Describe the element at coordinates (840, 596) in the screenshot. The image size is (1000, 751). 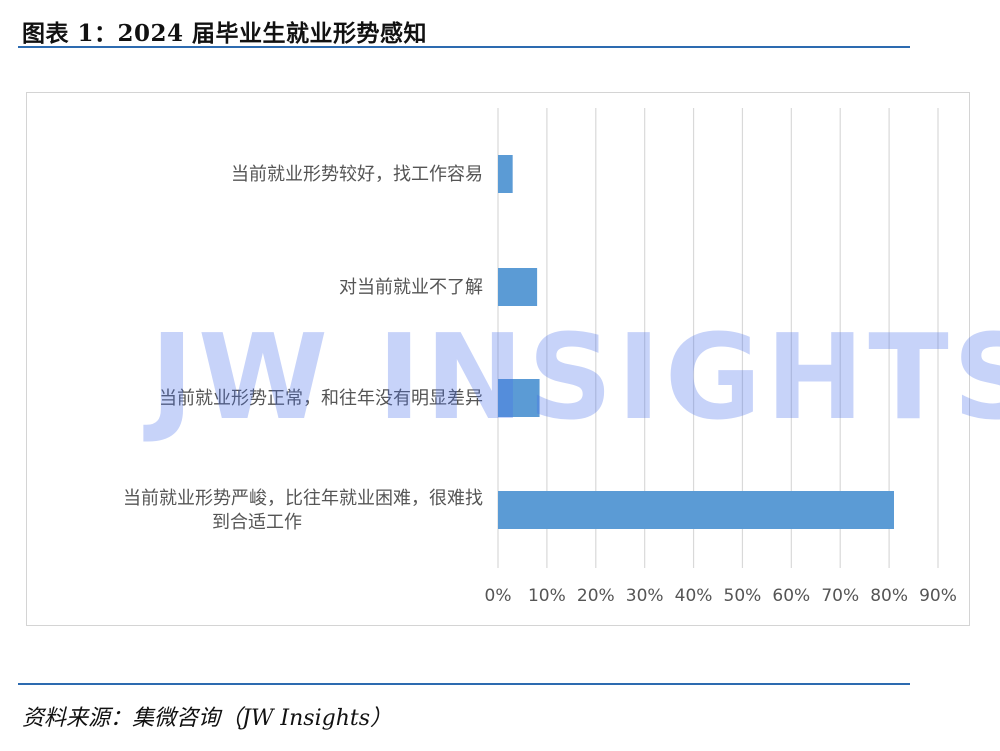
I see `x-tick-label: 70%` at that location.